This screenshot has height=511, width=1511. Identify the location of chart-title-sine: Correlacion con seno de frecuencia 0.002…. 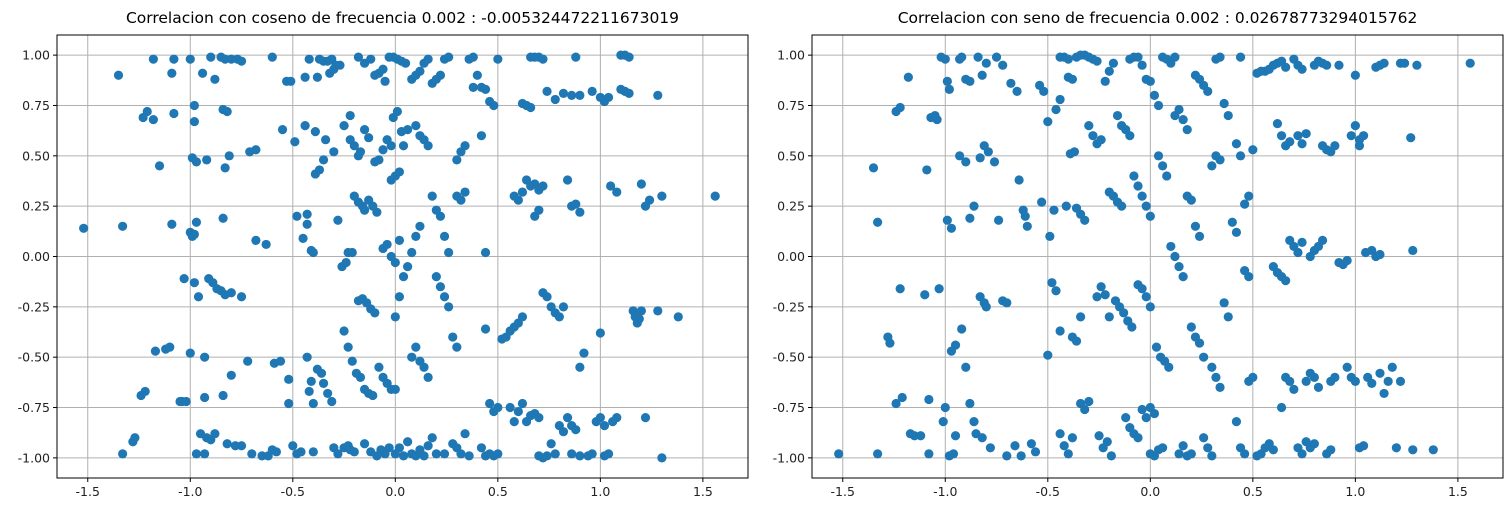
(1158, 18).